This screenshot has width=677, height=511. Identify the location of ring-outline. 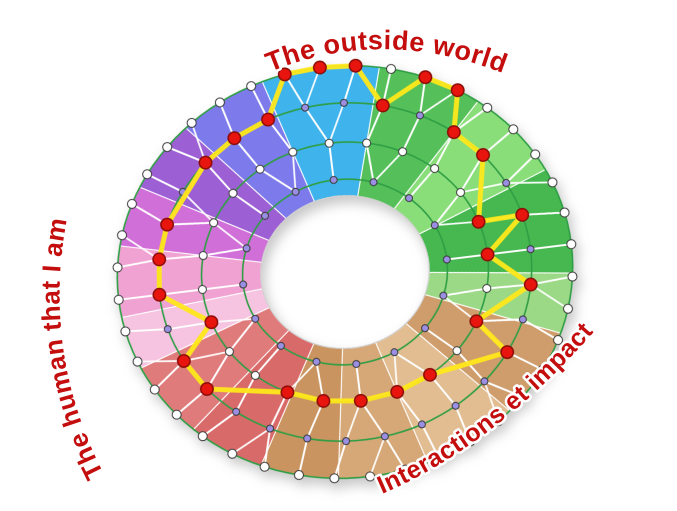
(345, 272).